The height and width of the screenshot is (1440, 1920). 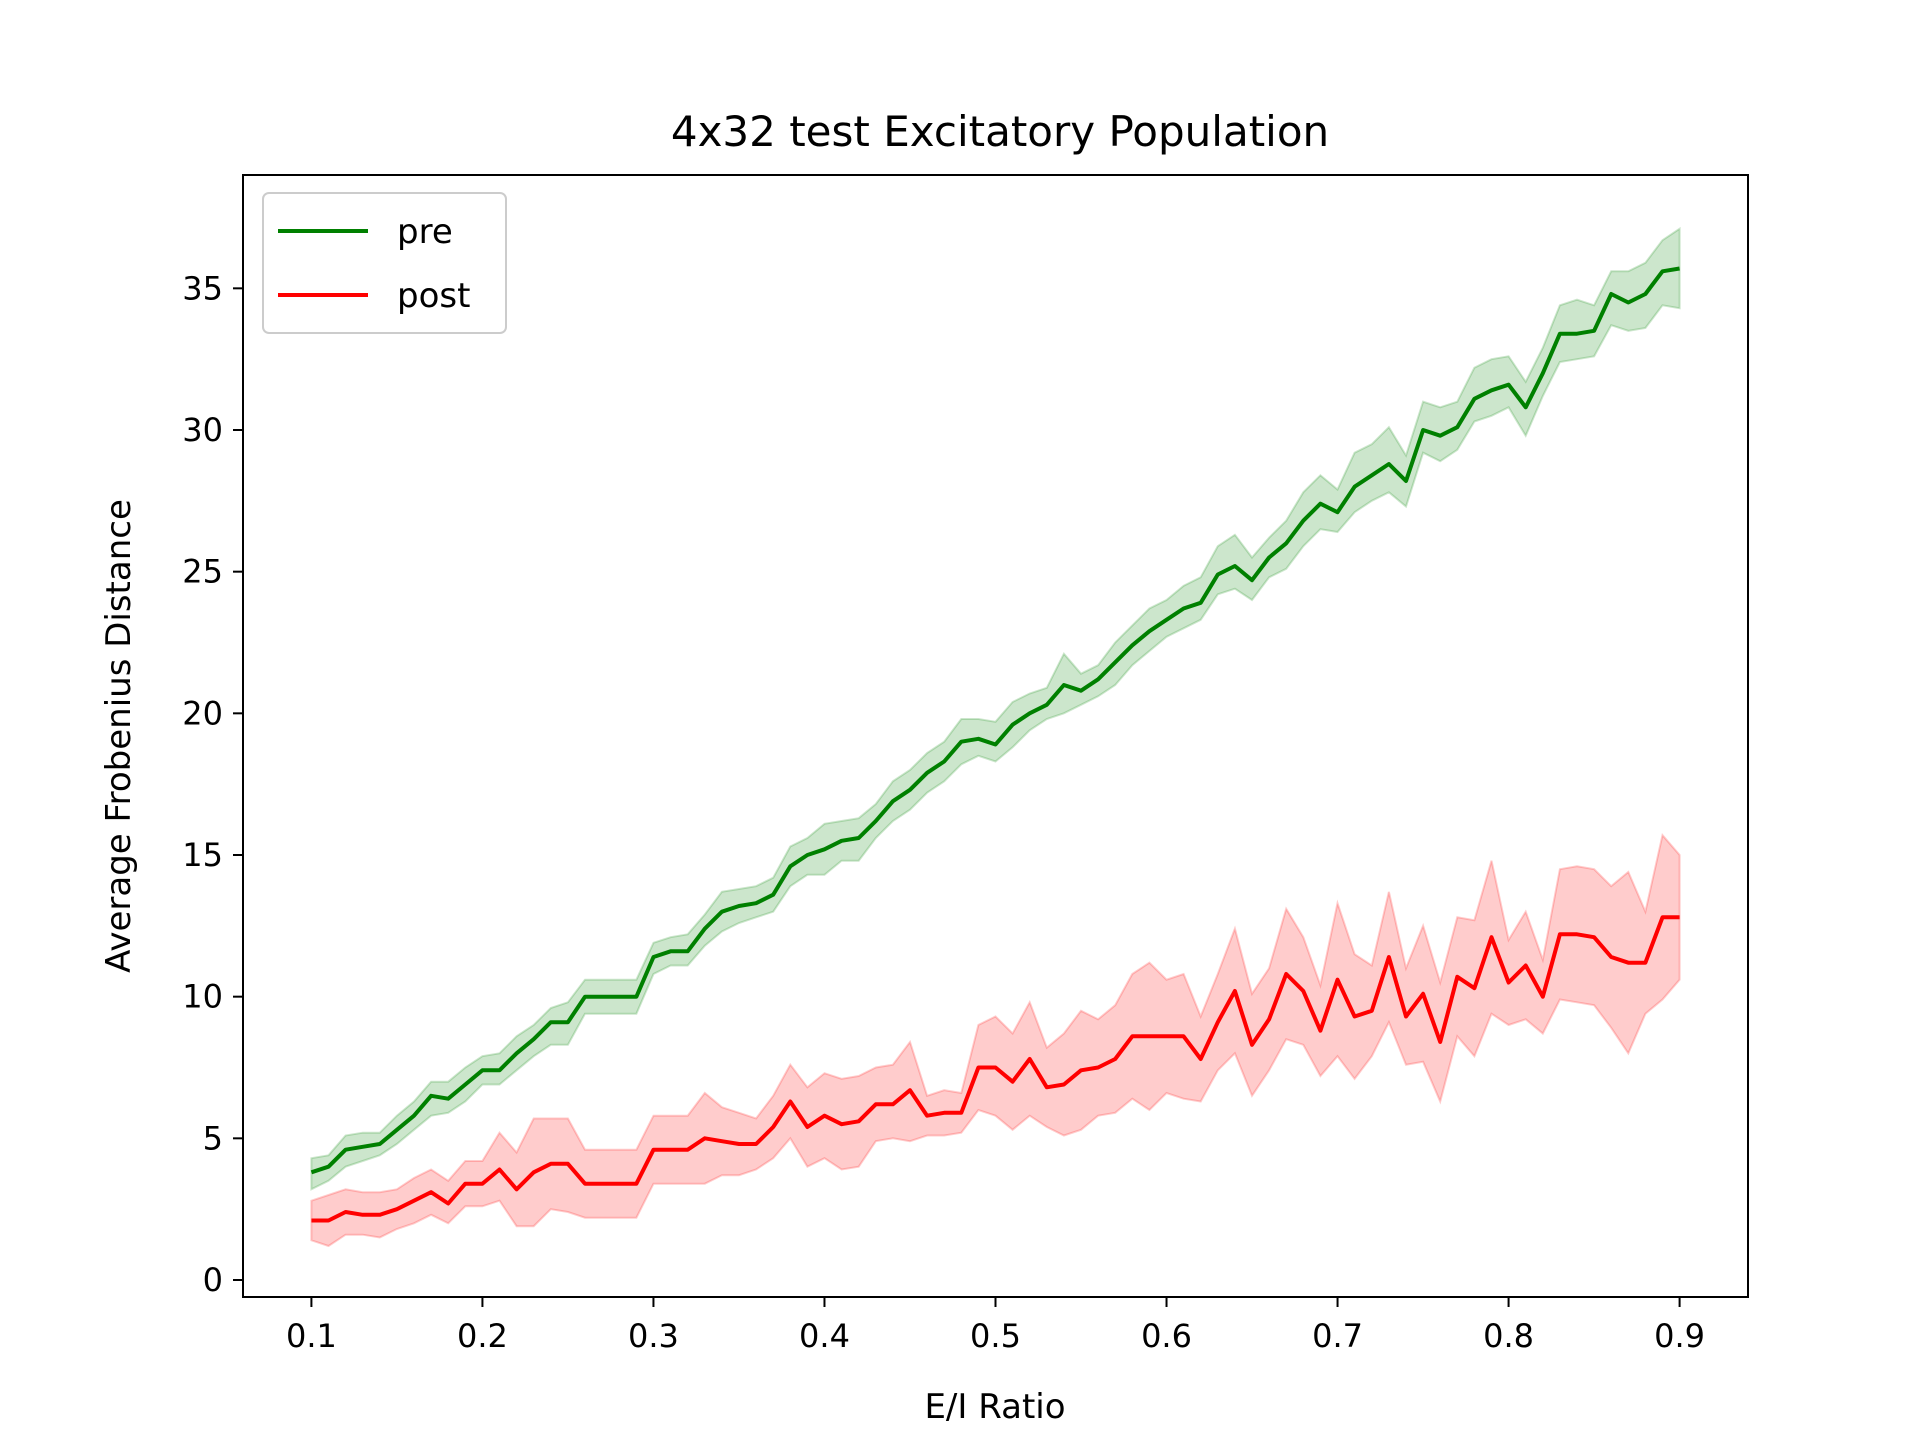 What do you see at coordinates (995, 1336) in the screenshot?
I see `x-tick-label: 0.5` at bounding box center [995, 1336].